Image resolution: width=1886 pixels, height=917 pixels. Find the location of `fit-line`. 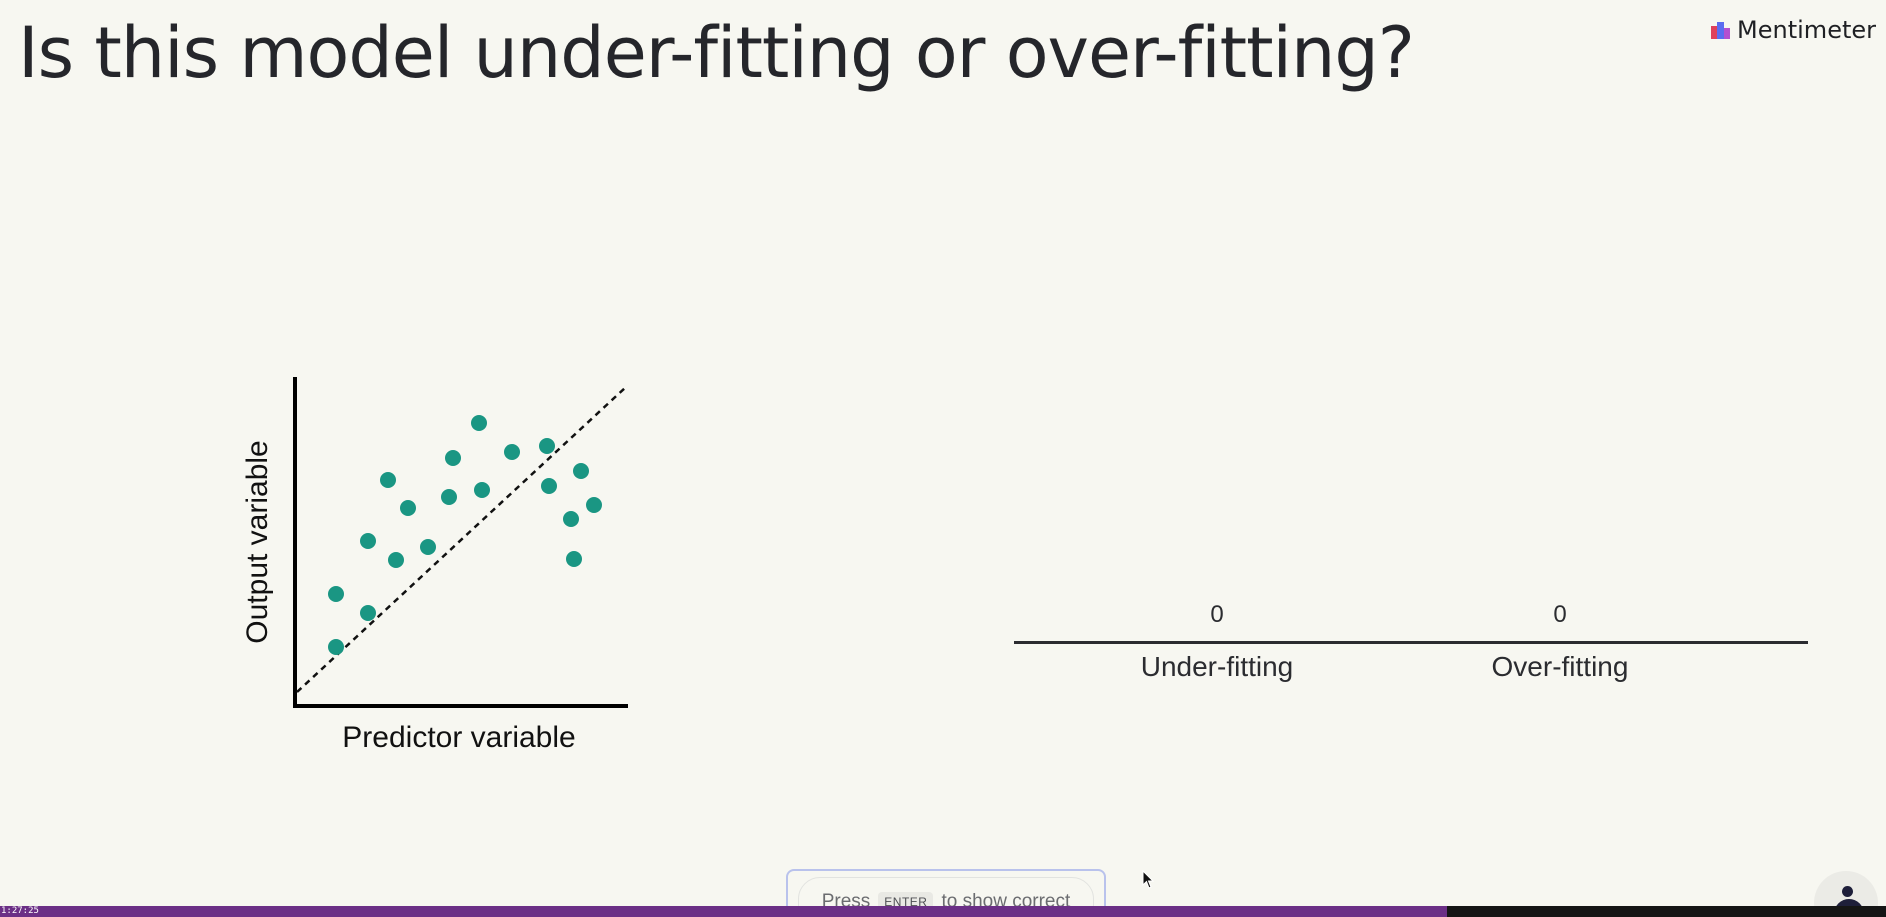

fit-line is located at coordinates (461, 539).